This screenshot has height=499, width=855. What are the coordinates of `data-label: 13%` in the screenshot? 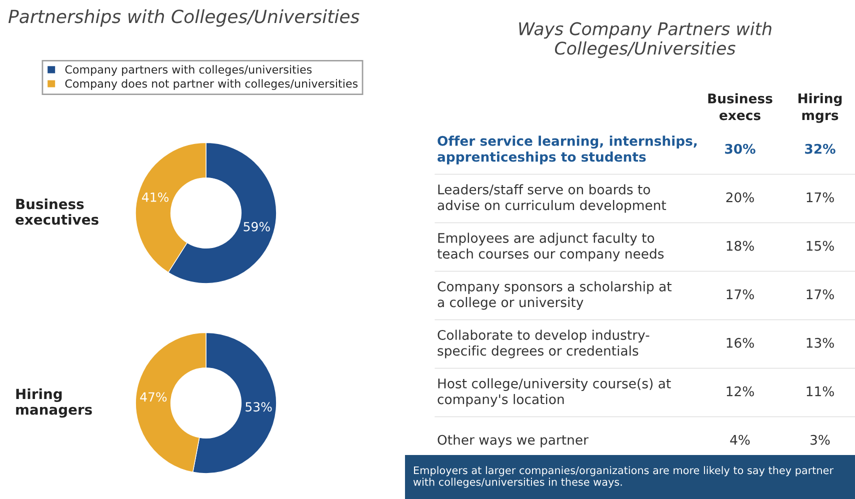 It's located at (820, 343).